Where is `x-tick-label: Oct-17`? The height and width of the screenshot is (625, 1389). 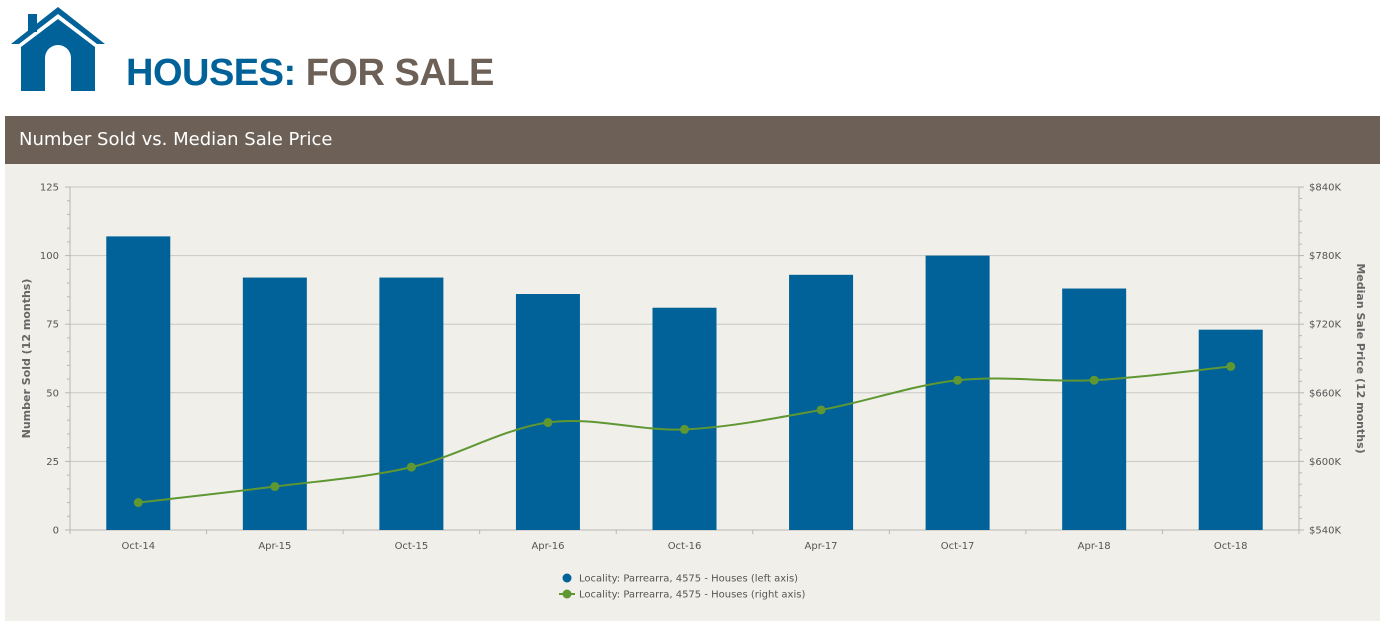 x-tick-label: Oct-17 is located at coordinates (958, 546).